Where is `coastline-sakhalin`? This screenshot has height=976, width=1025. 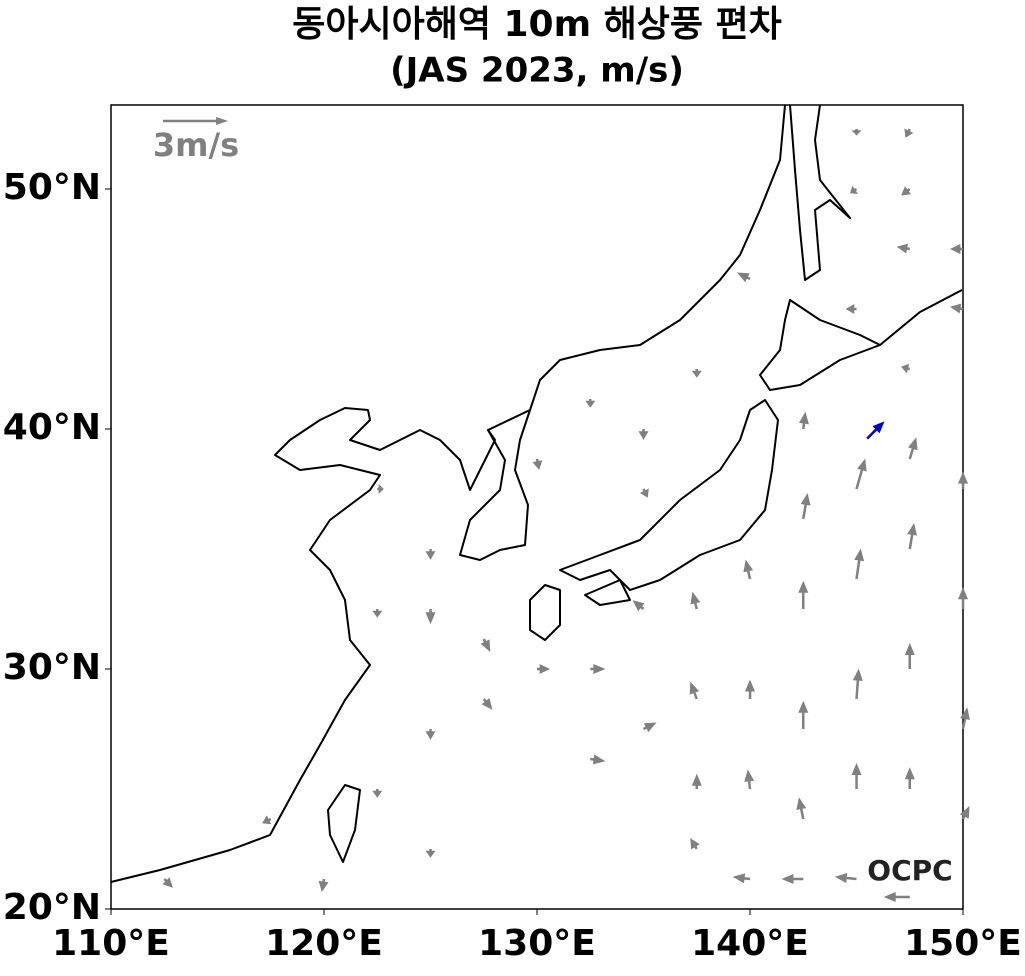
coastline-sakhalin is located at coordinates (820, 192).